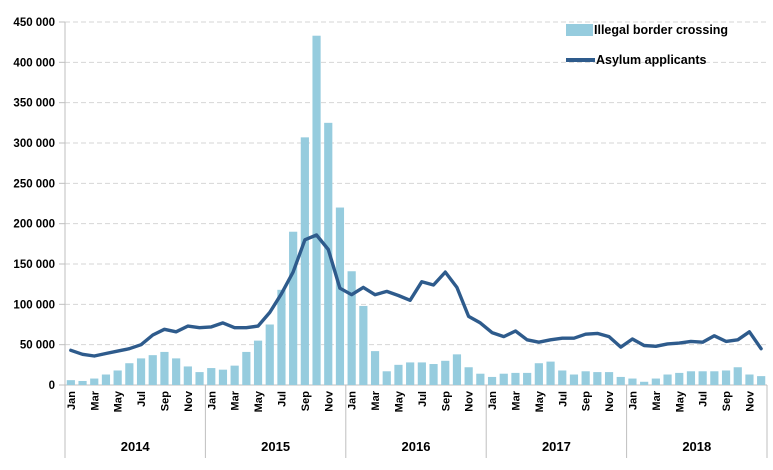 The width and height of the screenshot is (773, 470). Describe the element at coordinates (556, 446) in the screenshot. I see `year-label: 2017` at that location.